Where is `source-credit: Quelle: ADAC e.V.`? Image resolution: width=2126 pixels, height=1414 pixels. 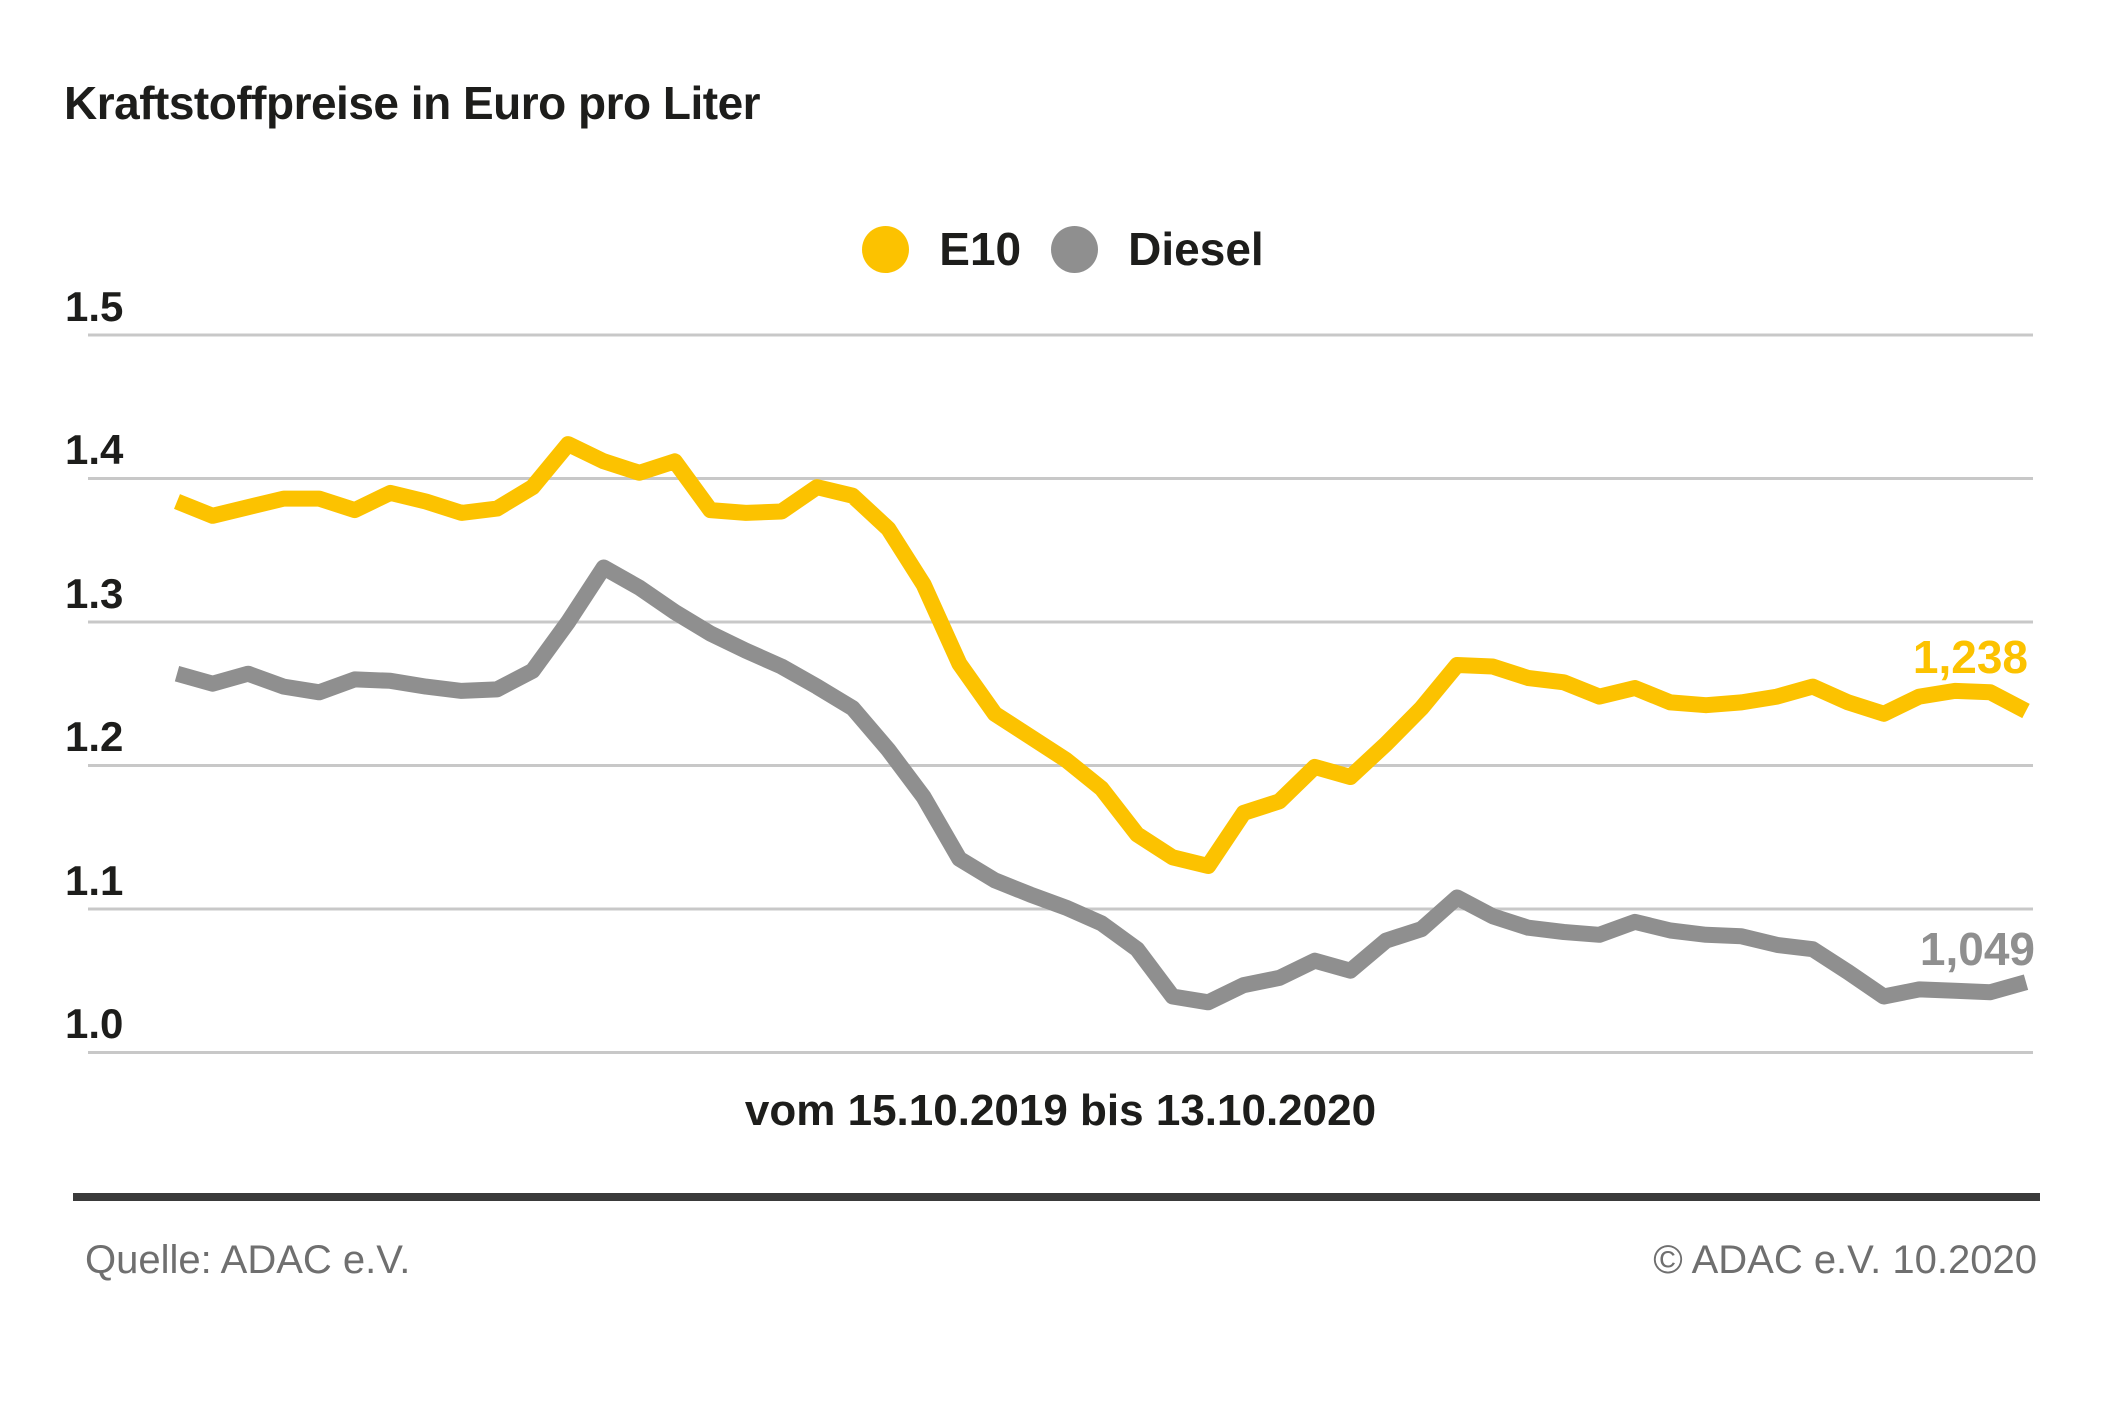
source-credit: Quelle: ADAC e.V. is located at coordinates (248, 1260).